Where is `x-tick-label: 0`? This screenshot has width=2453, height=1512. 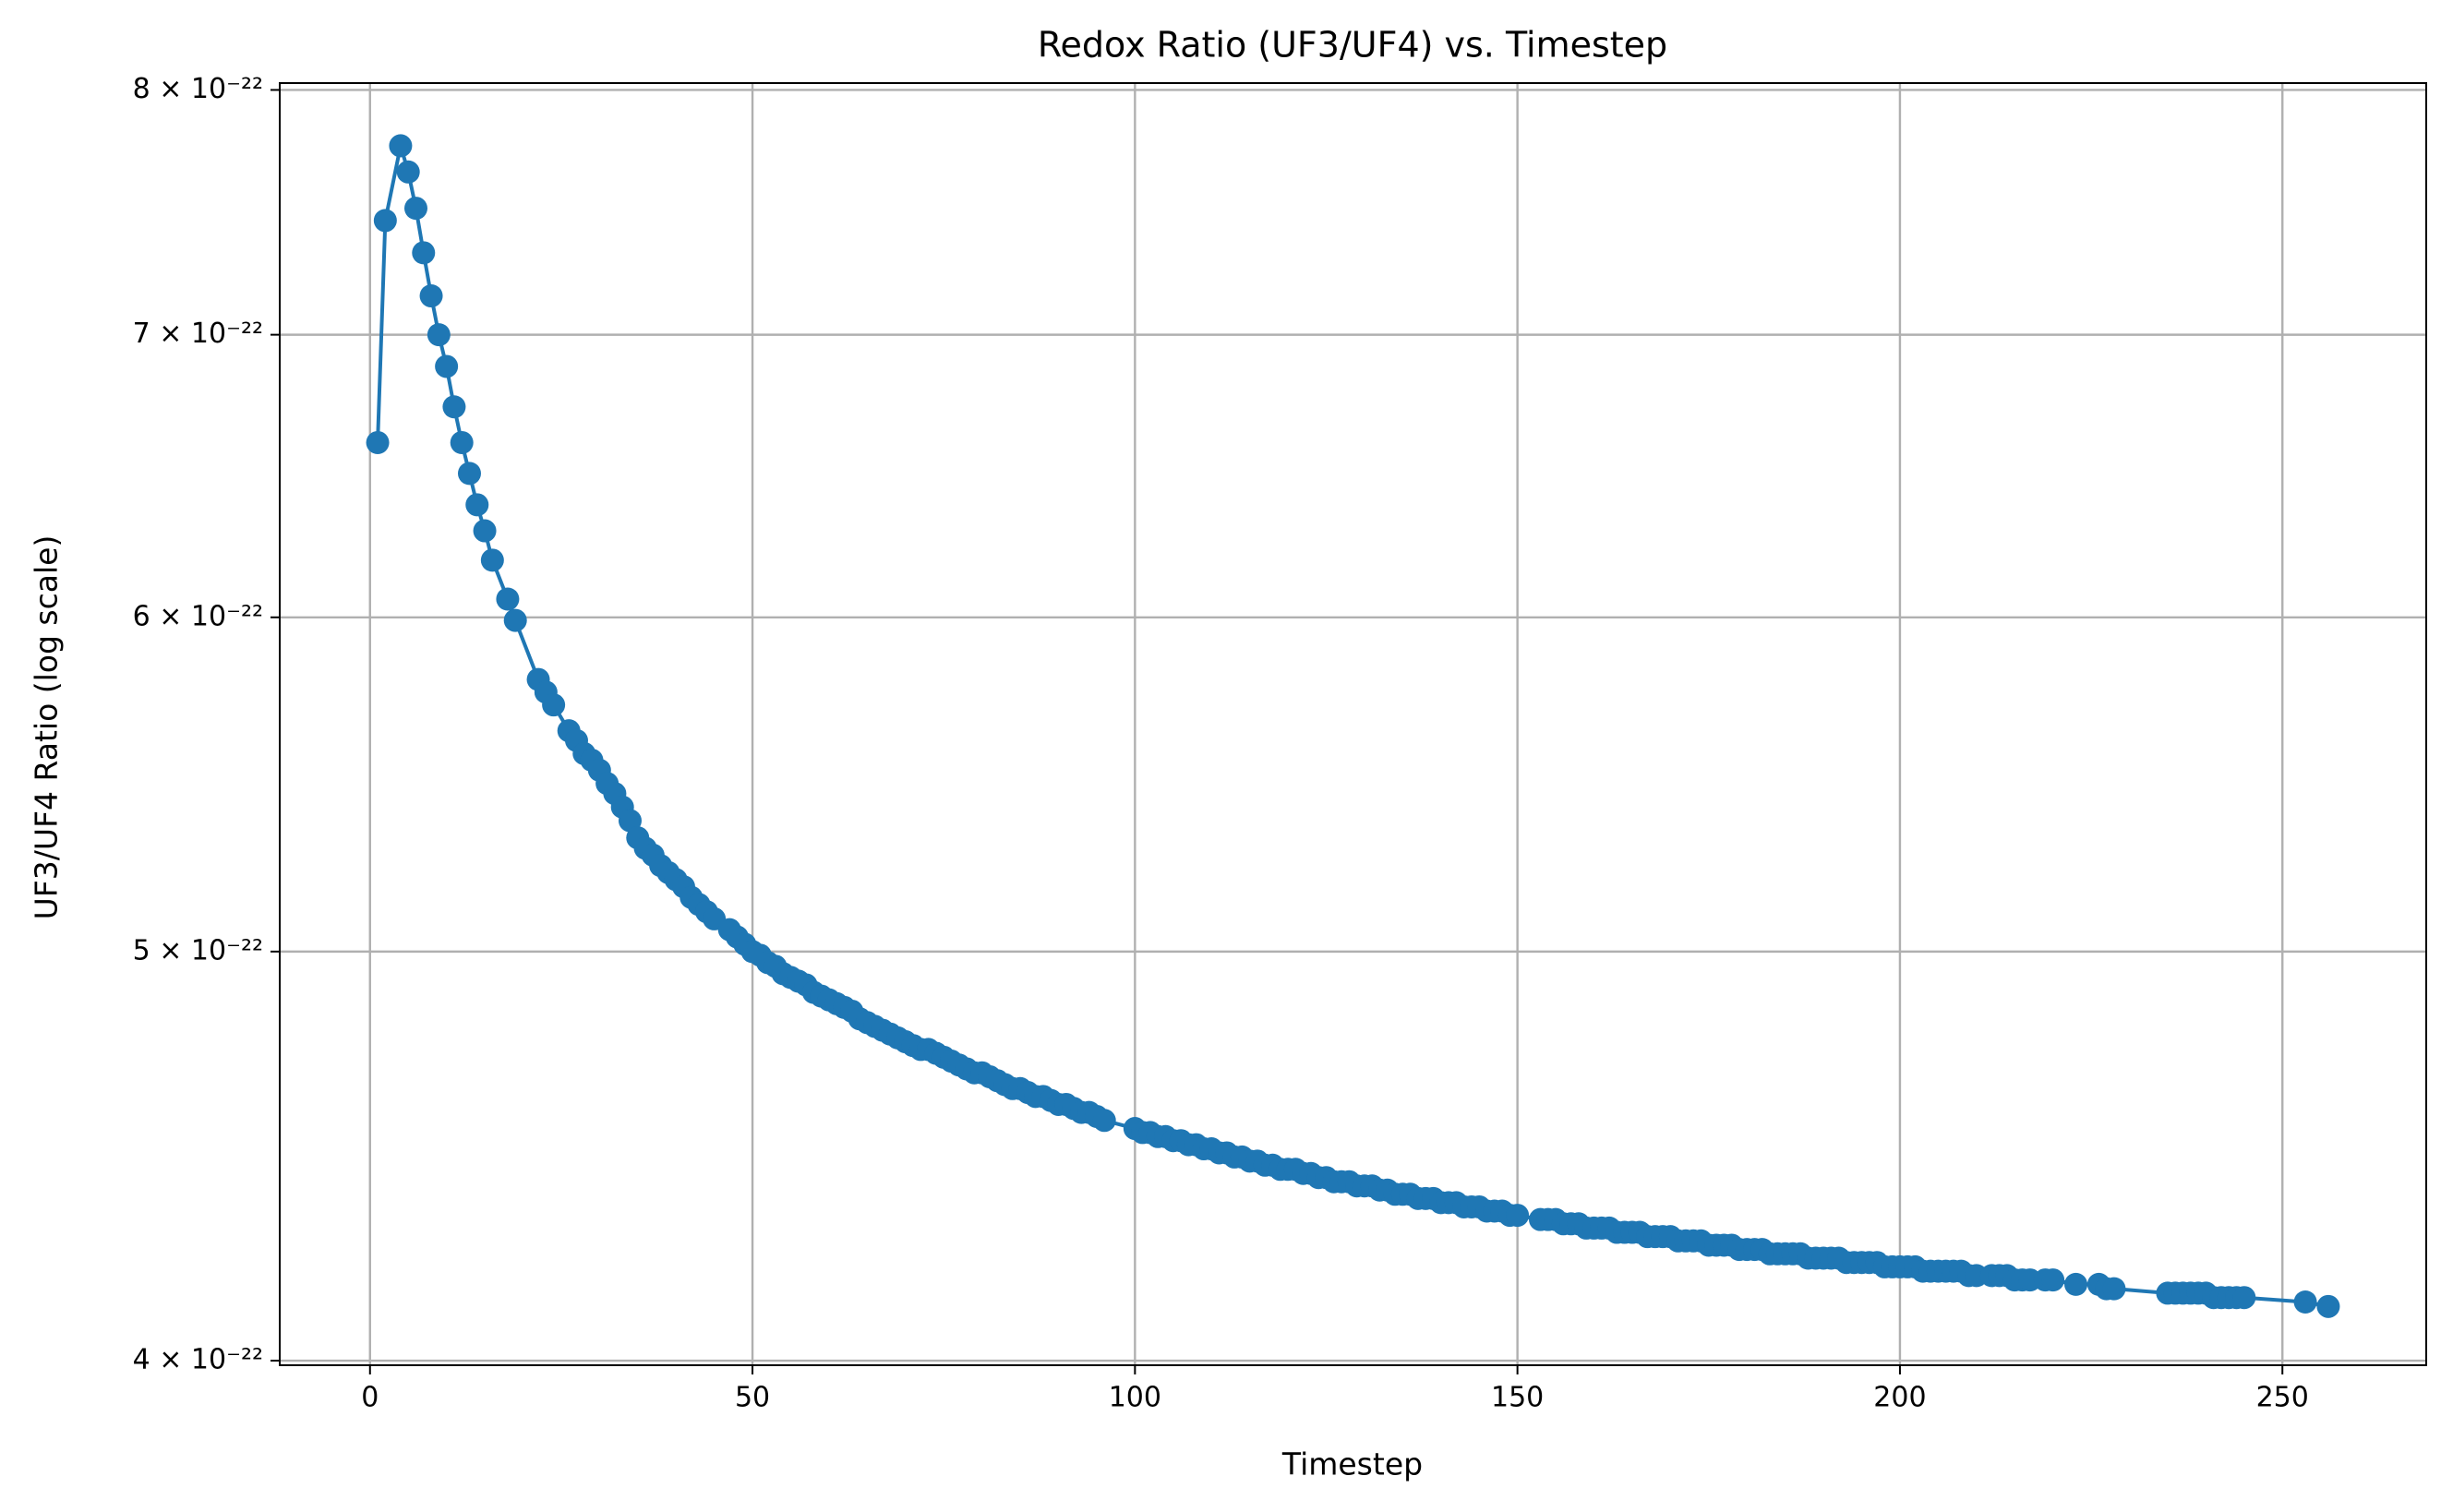 x-tick-label: 0 is located at coordinates (370, 1398).